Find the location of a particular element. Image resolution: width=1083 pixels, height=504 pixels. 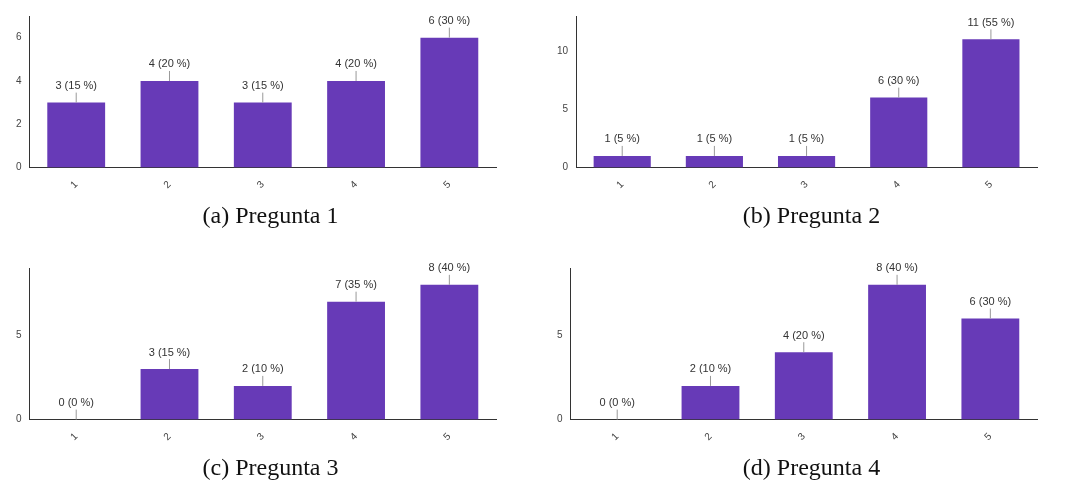

y-tick-label: 2 is located at coordinates (19, 124).